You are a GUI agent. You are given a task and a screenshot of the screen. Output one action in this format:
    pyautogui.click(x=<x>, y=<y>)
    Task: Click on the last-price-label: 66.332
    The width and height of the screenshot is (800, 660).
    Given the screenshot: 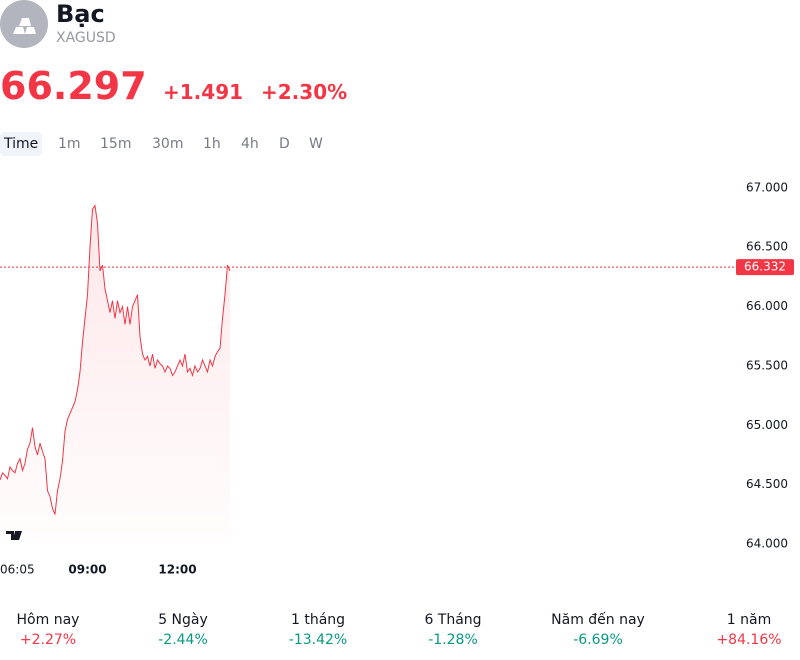 What is the action you would take?
    pyautogui.click(x=765, y=267)
    